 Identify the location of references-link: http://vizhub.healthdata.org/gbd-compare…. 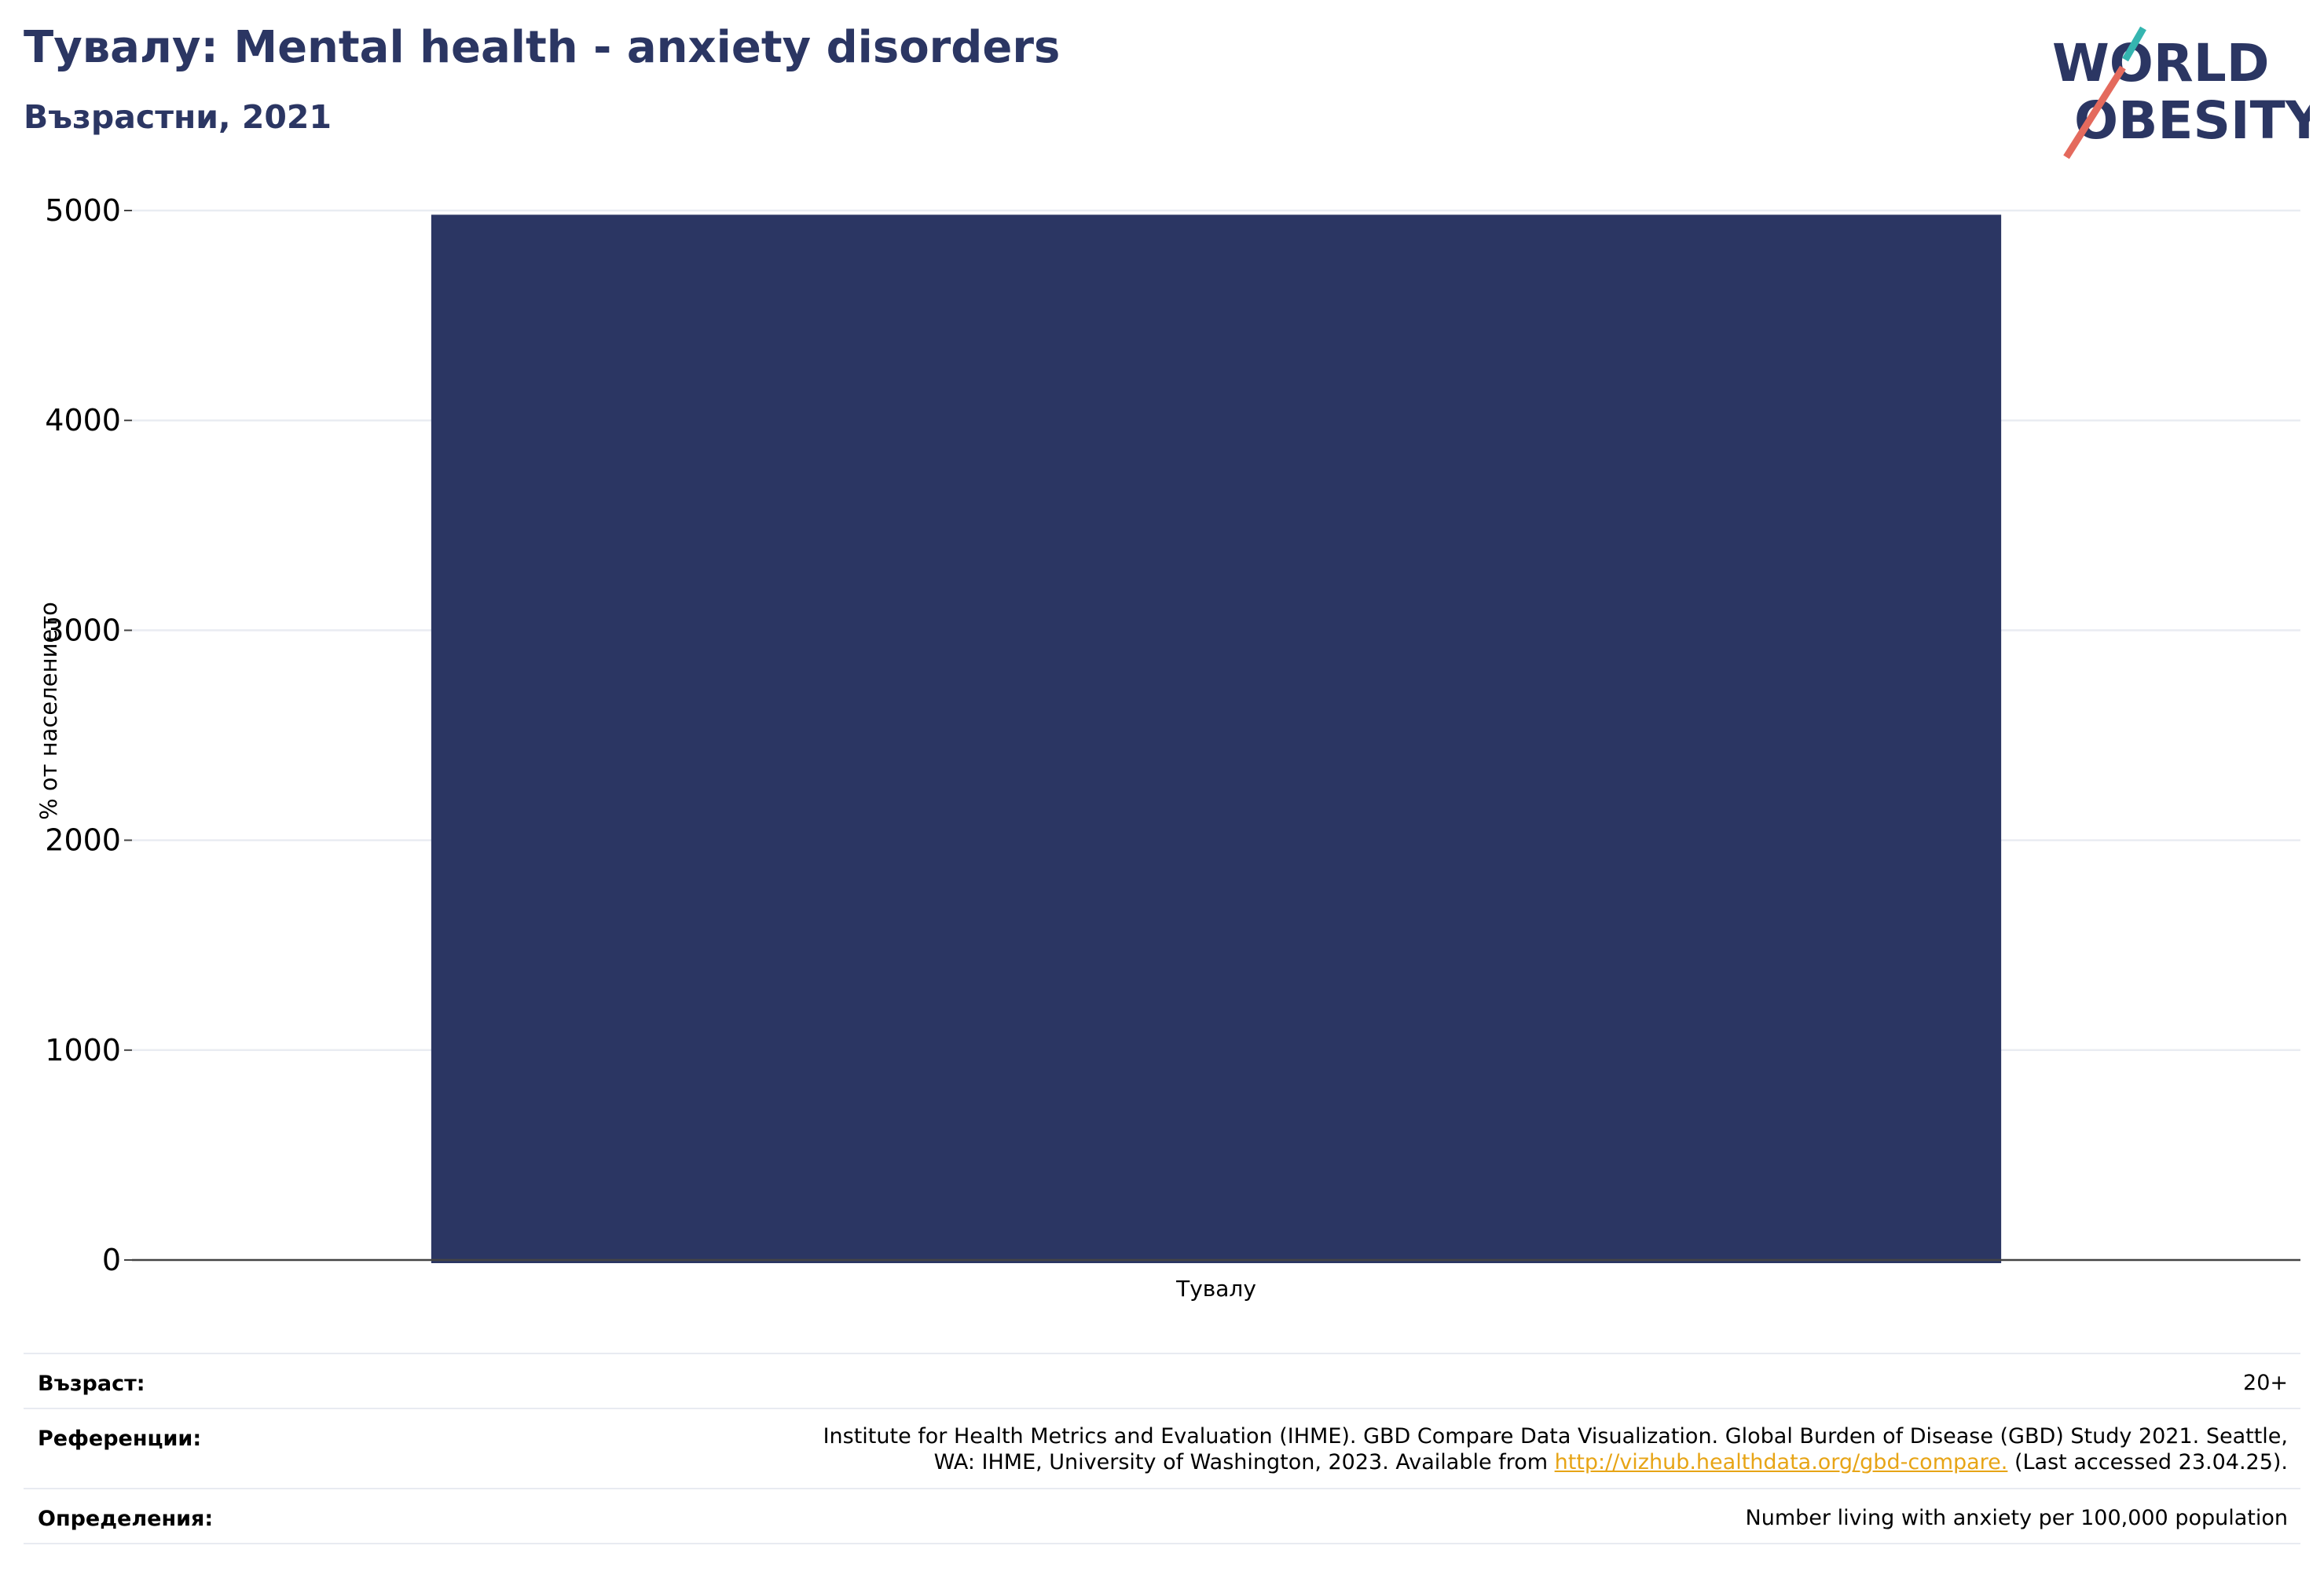
(1781, 1462).